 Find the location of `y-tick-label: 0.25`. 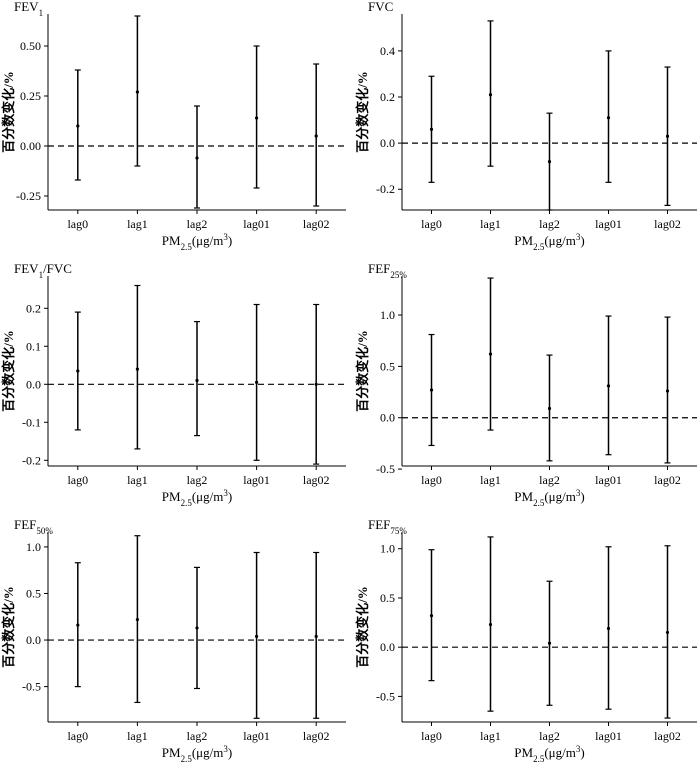

y-tick-label: 0.25 is located at coordinates (30, 96).